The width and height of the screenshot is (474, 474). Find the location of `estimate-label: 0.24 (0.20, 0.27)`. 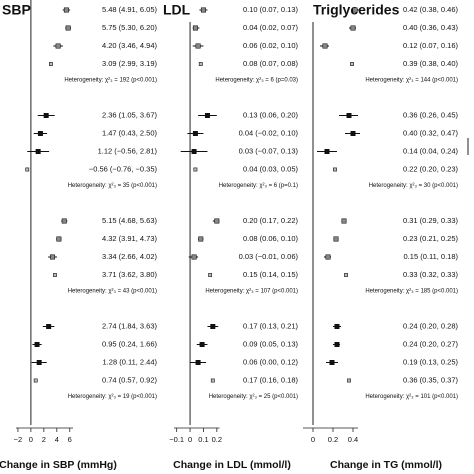

estimate-label: 0.24 (0.20, 0.27) is located at coordinates (431, 343).